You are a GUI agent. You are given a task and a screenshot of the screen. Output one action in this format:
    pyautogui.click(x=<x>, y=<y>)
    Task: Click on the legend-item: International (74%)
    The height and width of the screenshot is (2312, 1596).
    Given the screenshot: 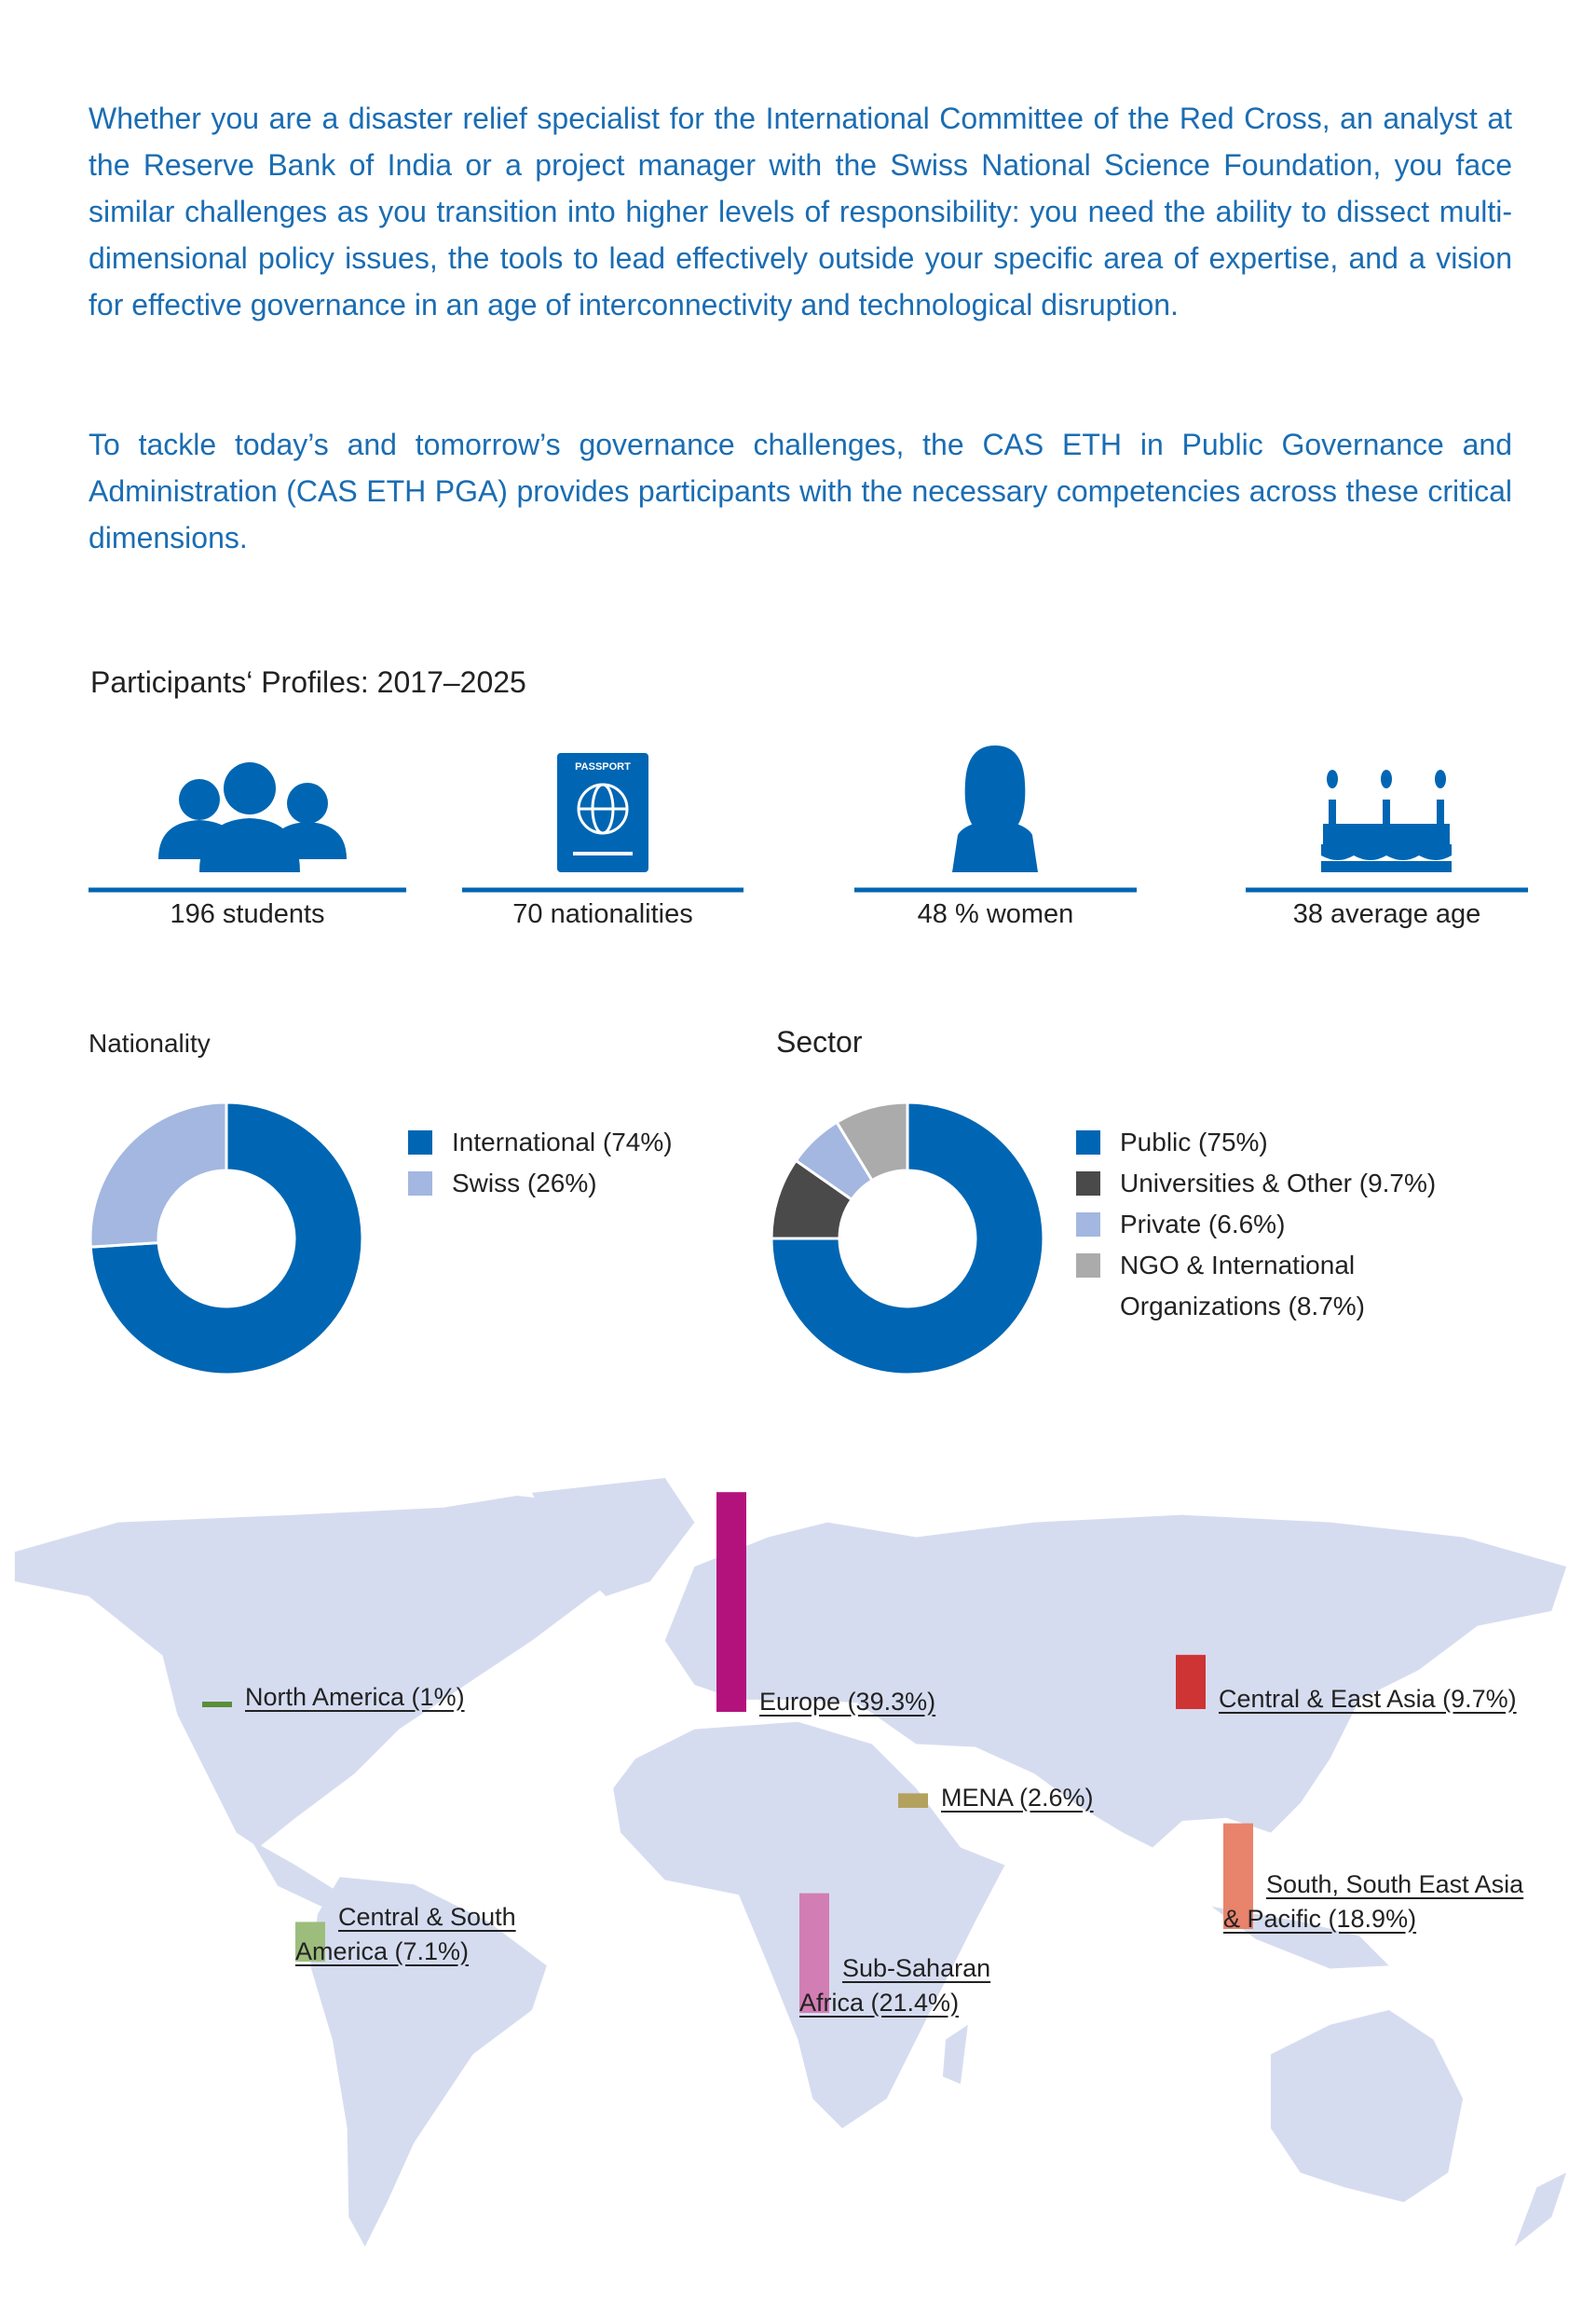 What is the action you would take?
    pyautogui.click(x=607, y=1143)
    